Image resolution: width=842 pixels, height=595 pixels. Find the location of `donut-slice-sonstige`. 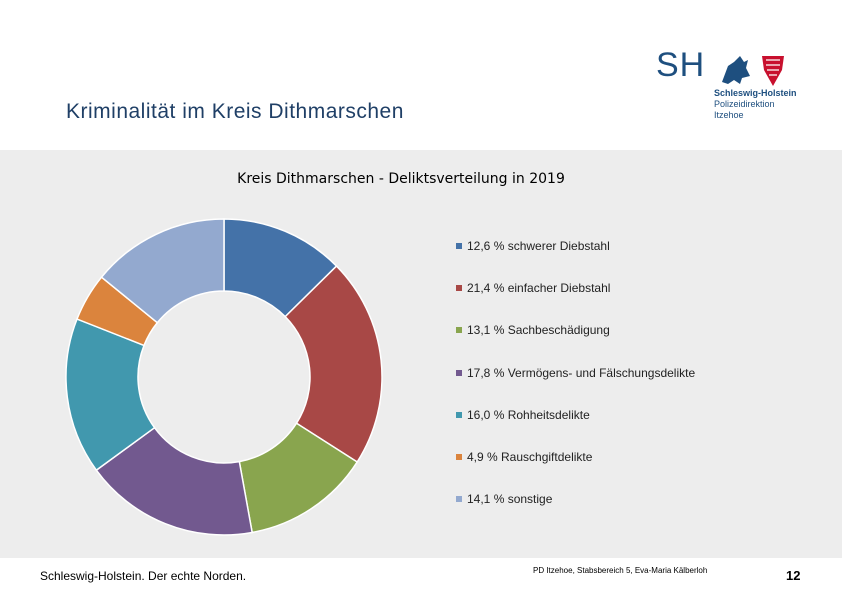

donut-slice-sonstige is located at coordinates (162, 271).